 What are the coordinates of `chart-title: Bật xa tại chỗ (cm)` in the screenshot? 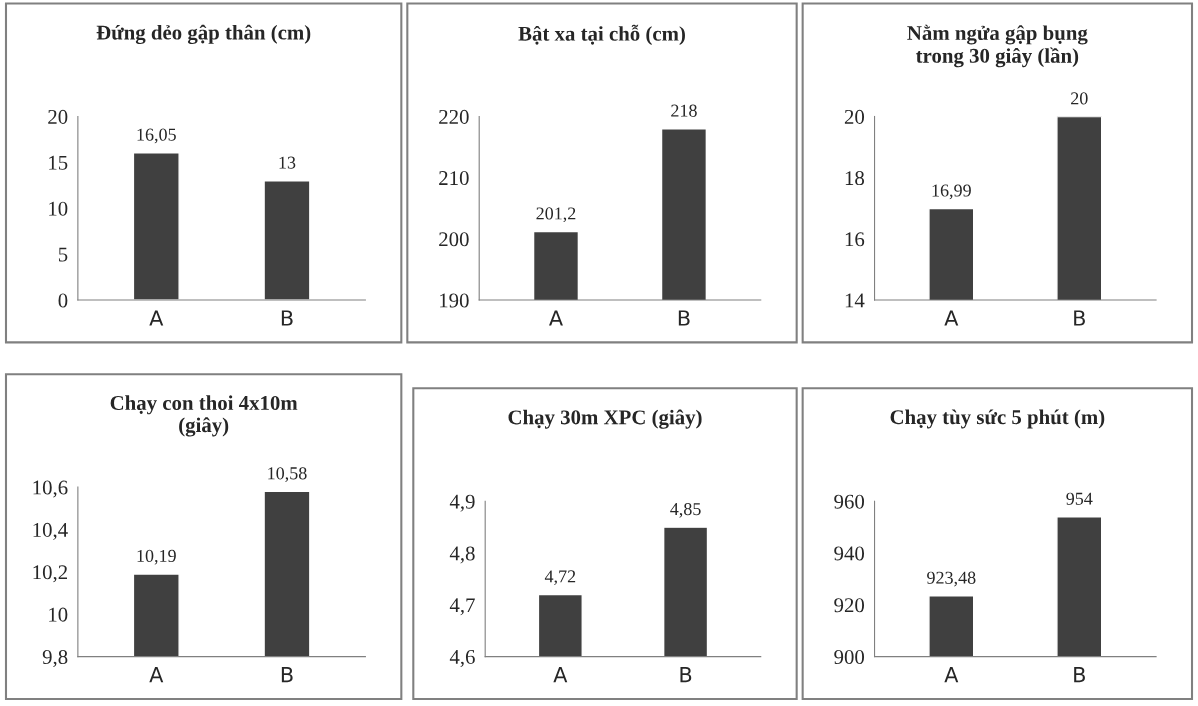 It's located at (601, 35).